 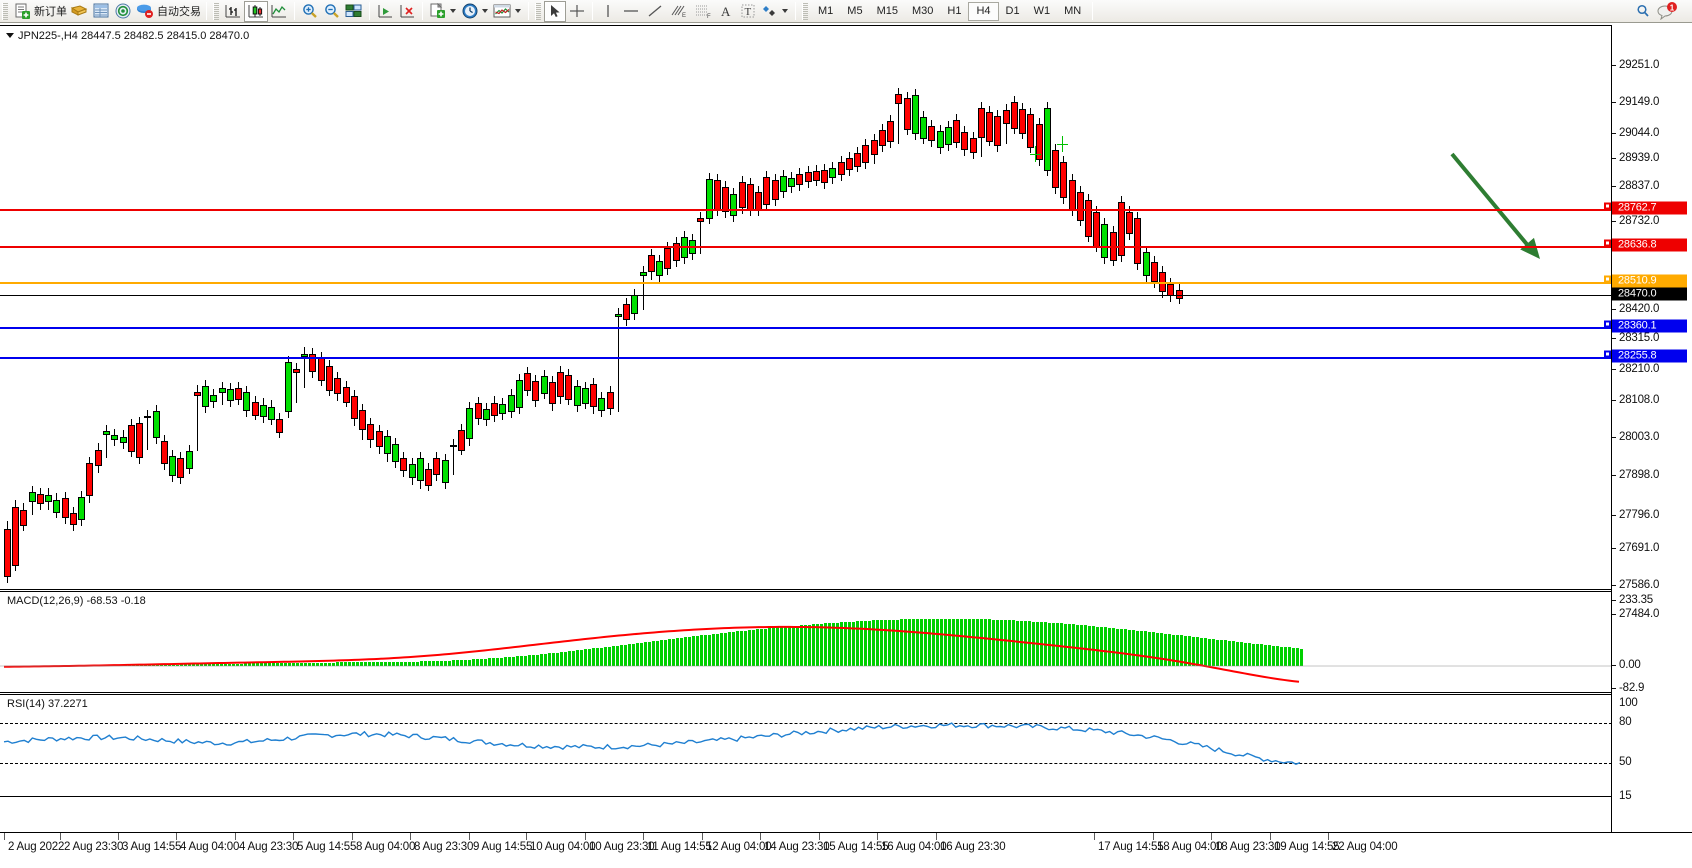 I want to click on new-order-label: 新订单, so click(x=50, y=12).